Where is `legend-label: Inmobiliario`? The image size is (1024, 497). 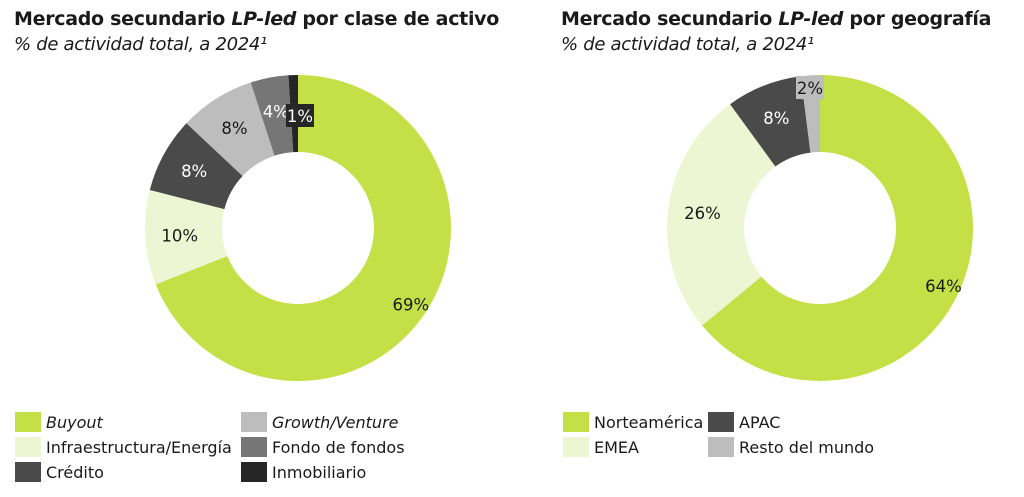 legend-label: Inmobiliario is located at coordinates (319, 472).